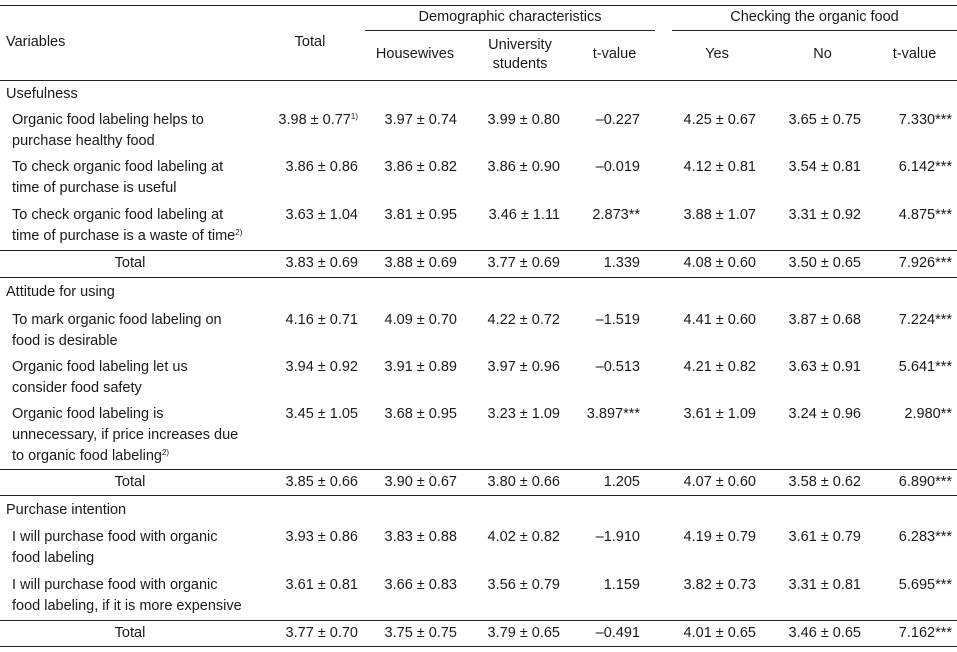 The height and width of the screenshot is (652, 957). I want to click on demographic-span-rule, so click(510, 30).